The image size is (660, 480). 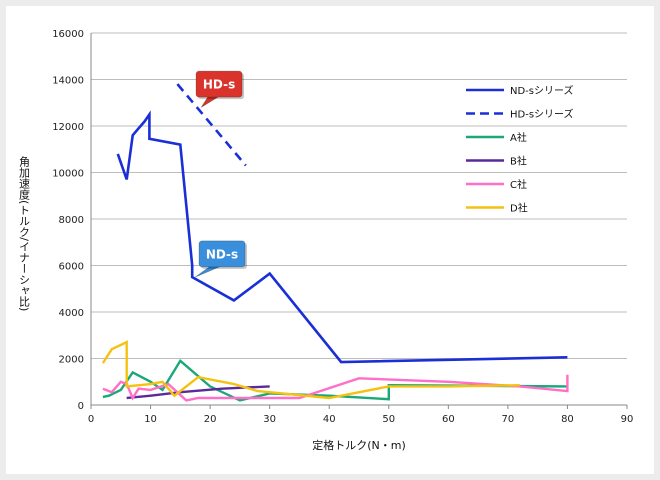 I want to click on y-tick-label: 12000, so click(x=68, y=127).